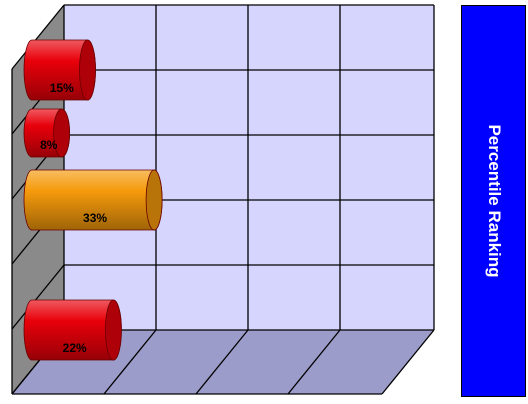  I want to click on legend-label: Percentile Ranking, so click(494, 201).